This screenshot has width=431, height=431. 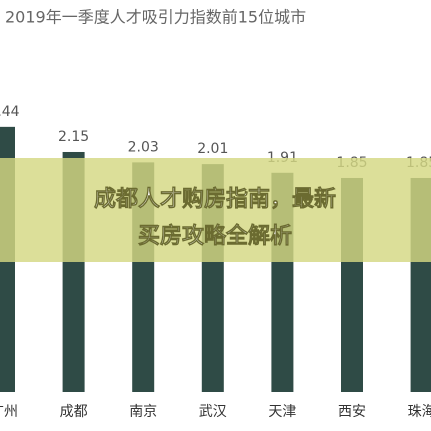 I want to click on x-tick-label: 西安, so click(x=352, y=412).